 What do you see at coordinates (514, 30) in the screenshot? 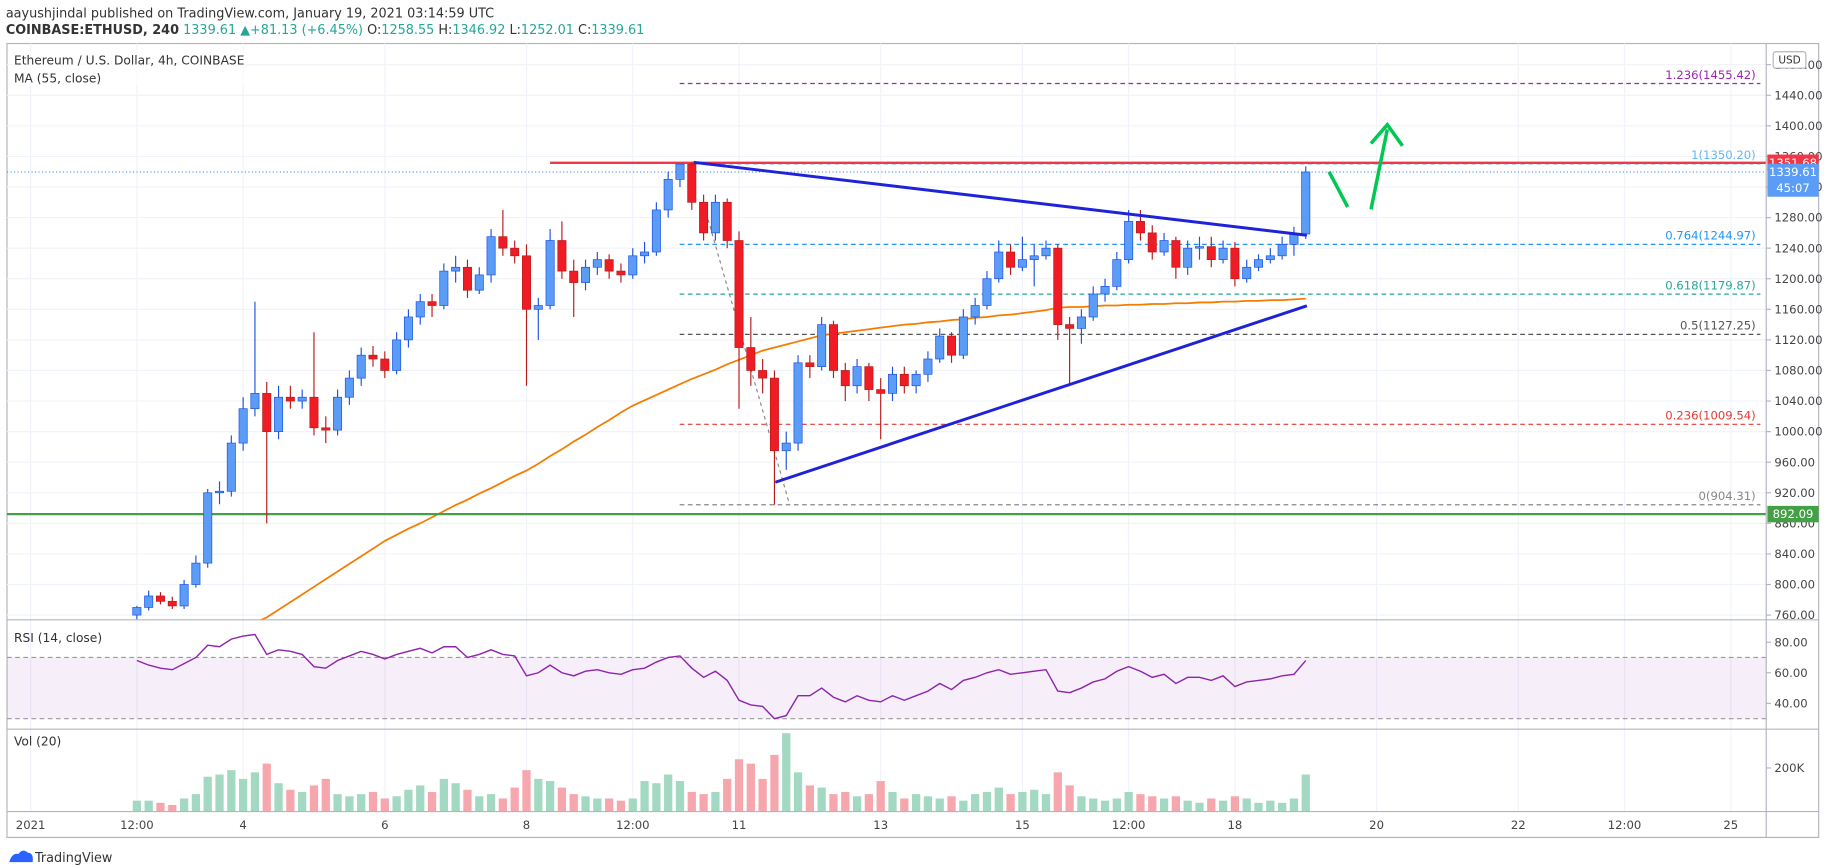
I see `ohlc-key: L:` at bounding box center [514, 30].